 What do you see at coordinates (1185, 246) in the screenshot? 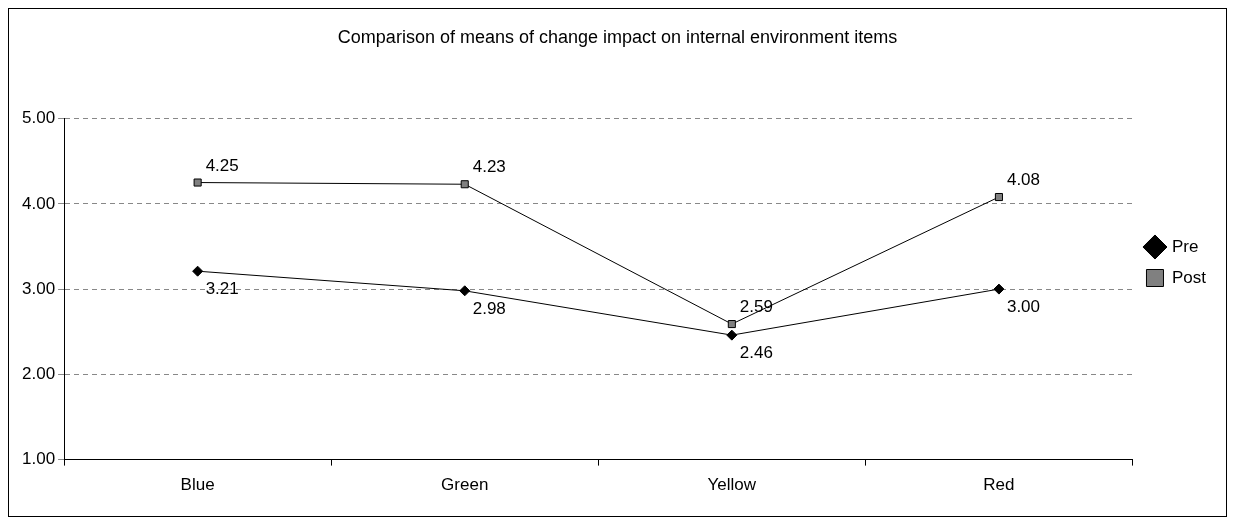
I see `legend-label: Pre` at bounding box center [1185, 246].